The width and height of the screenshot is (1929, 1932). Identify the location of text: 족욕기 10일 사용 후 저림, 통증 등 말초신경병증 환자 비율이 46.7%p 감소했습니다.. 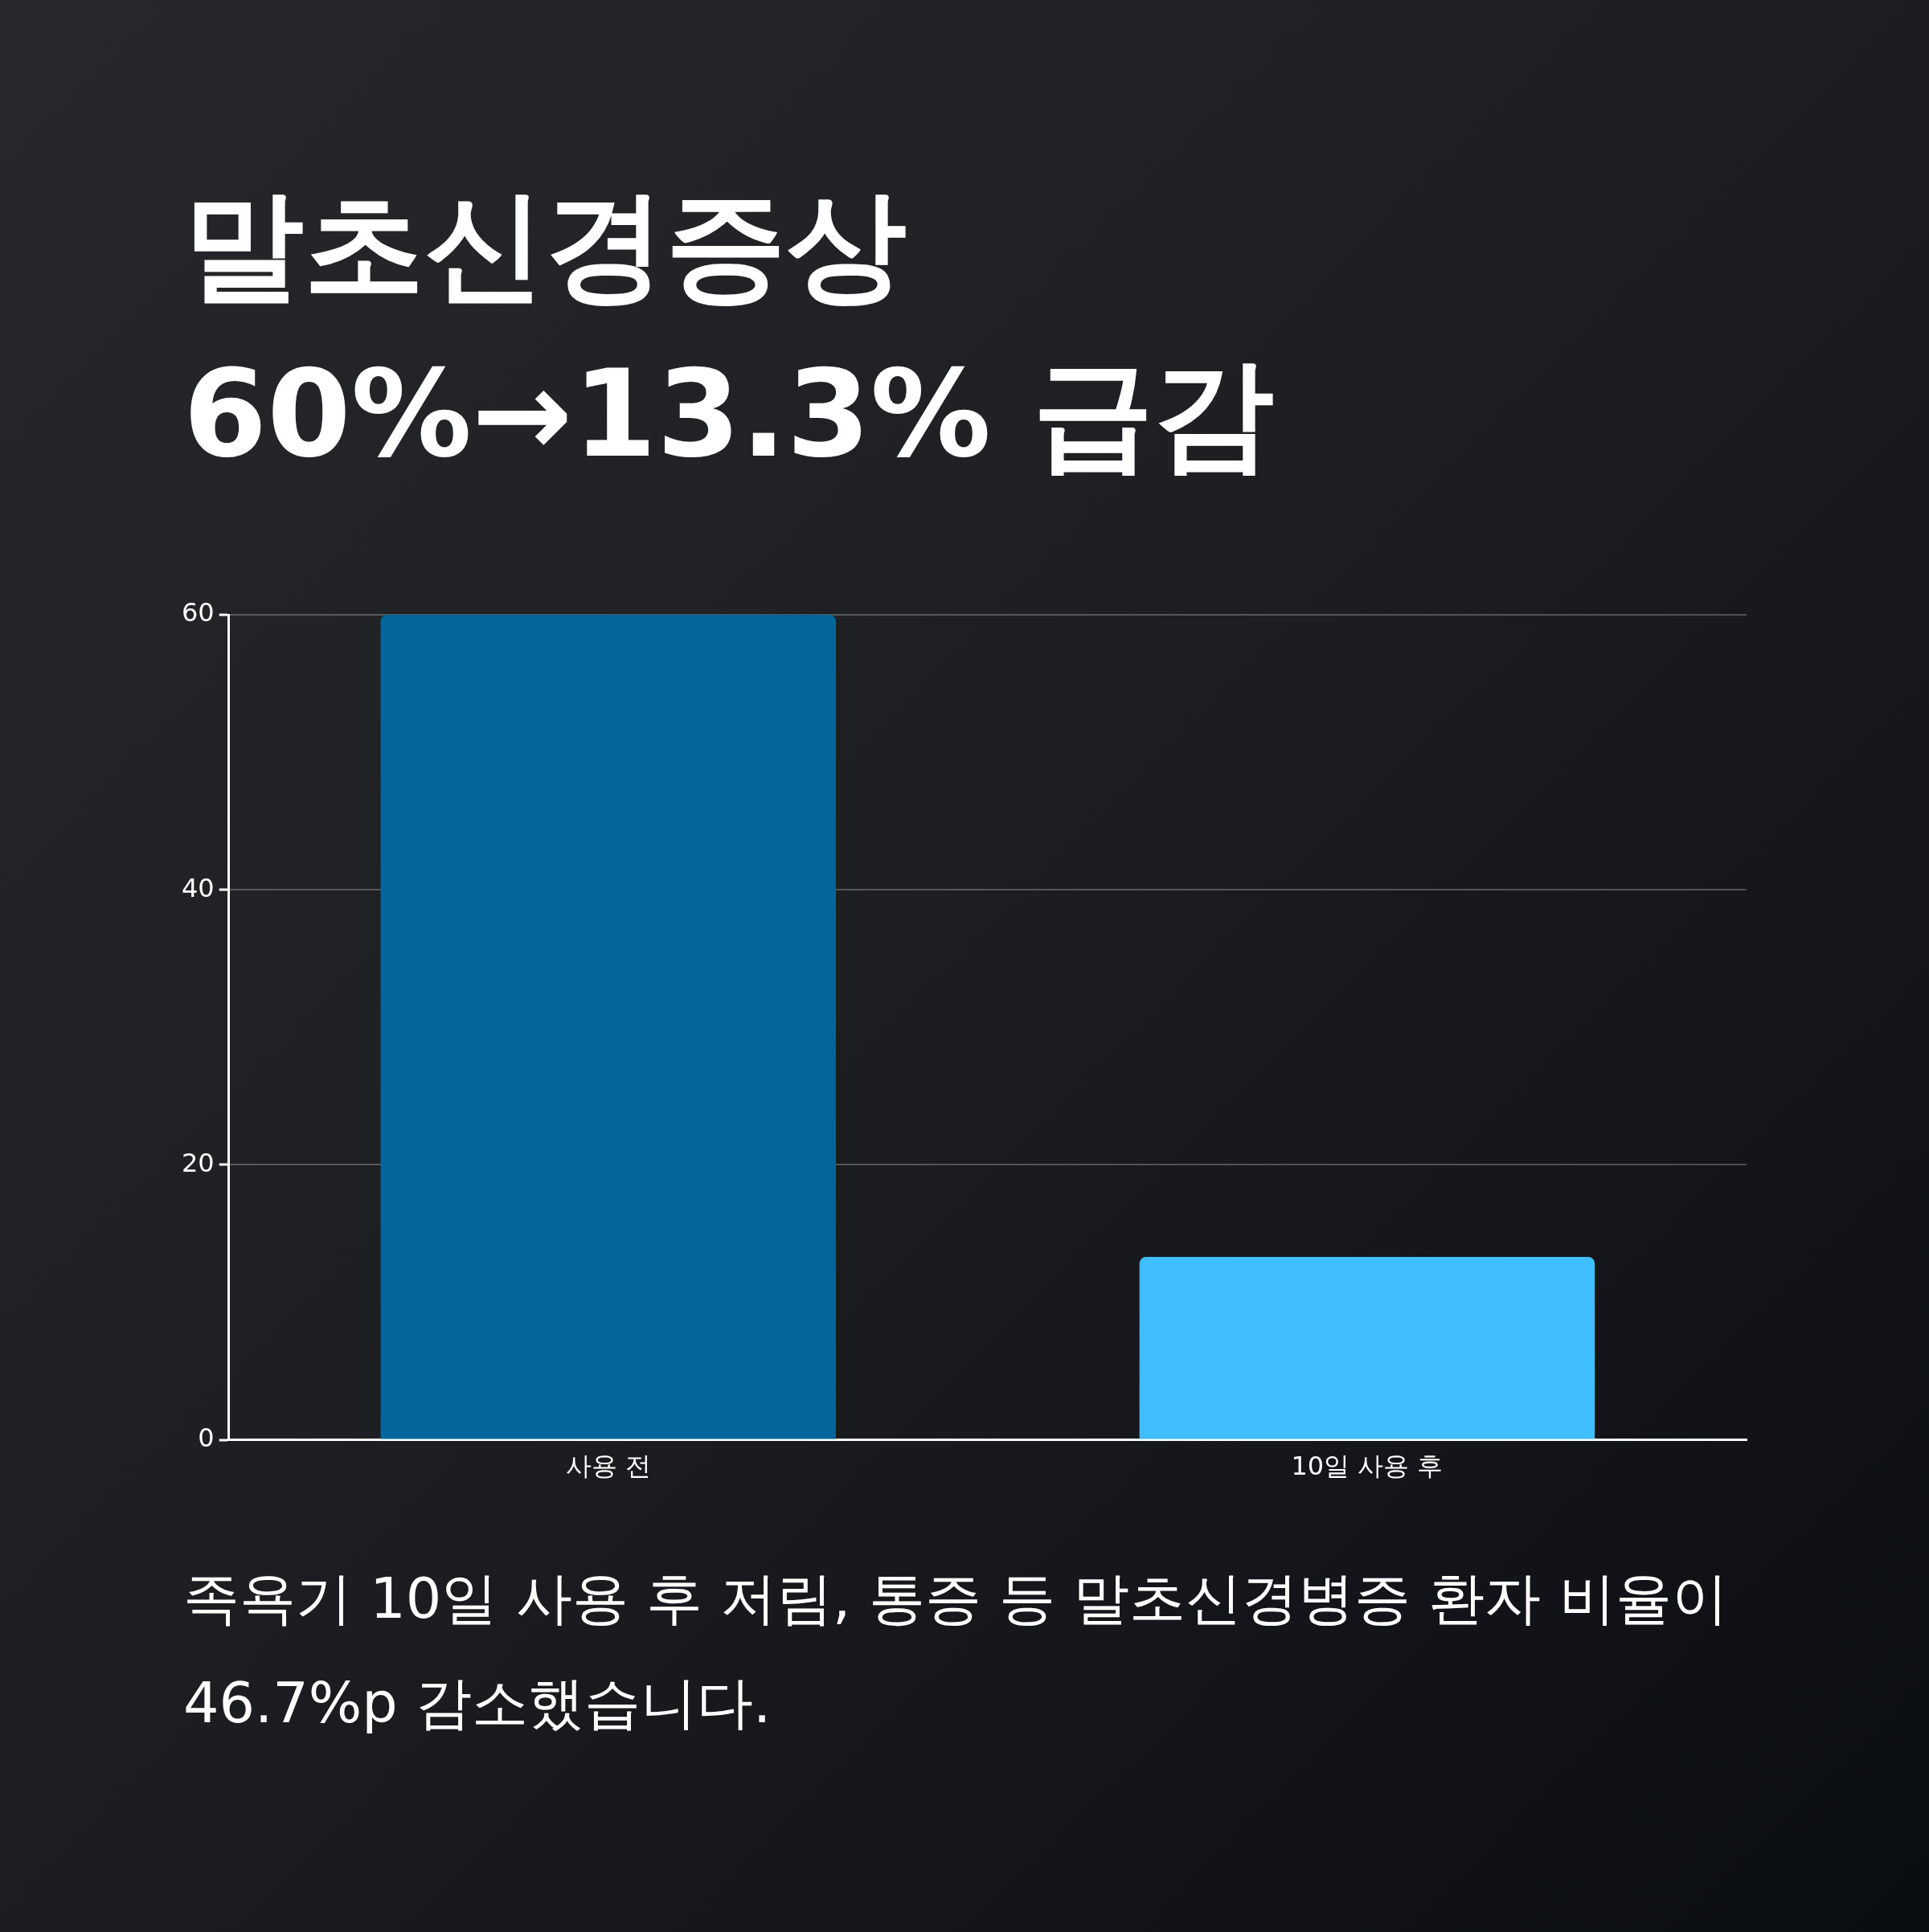
(956, 1651).